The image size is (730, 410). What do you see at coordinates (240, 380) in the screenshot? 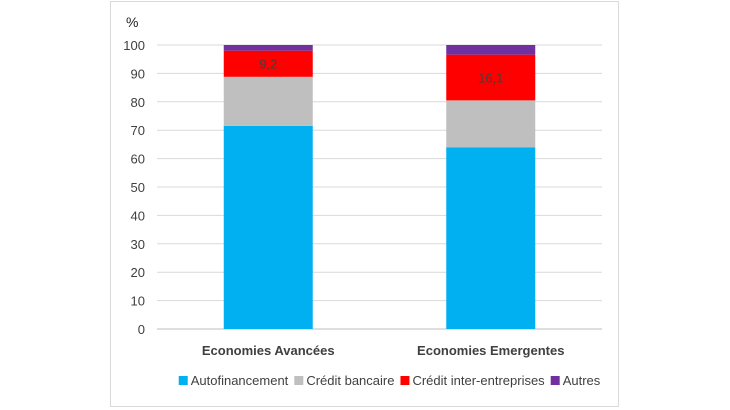
I see `legend-label: Autofinancement` at bounding box center [240, 380].